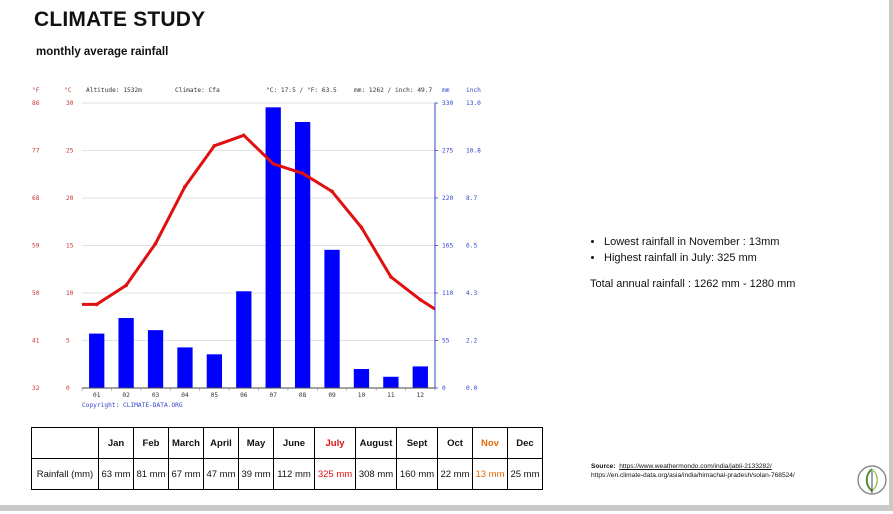 This screenshot has height=514, width=893. Describe the element at coordinates (362, 395) in the screenshot. I see `x-tick-label: 10` at that location.